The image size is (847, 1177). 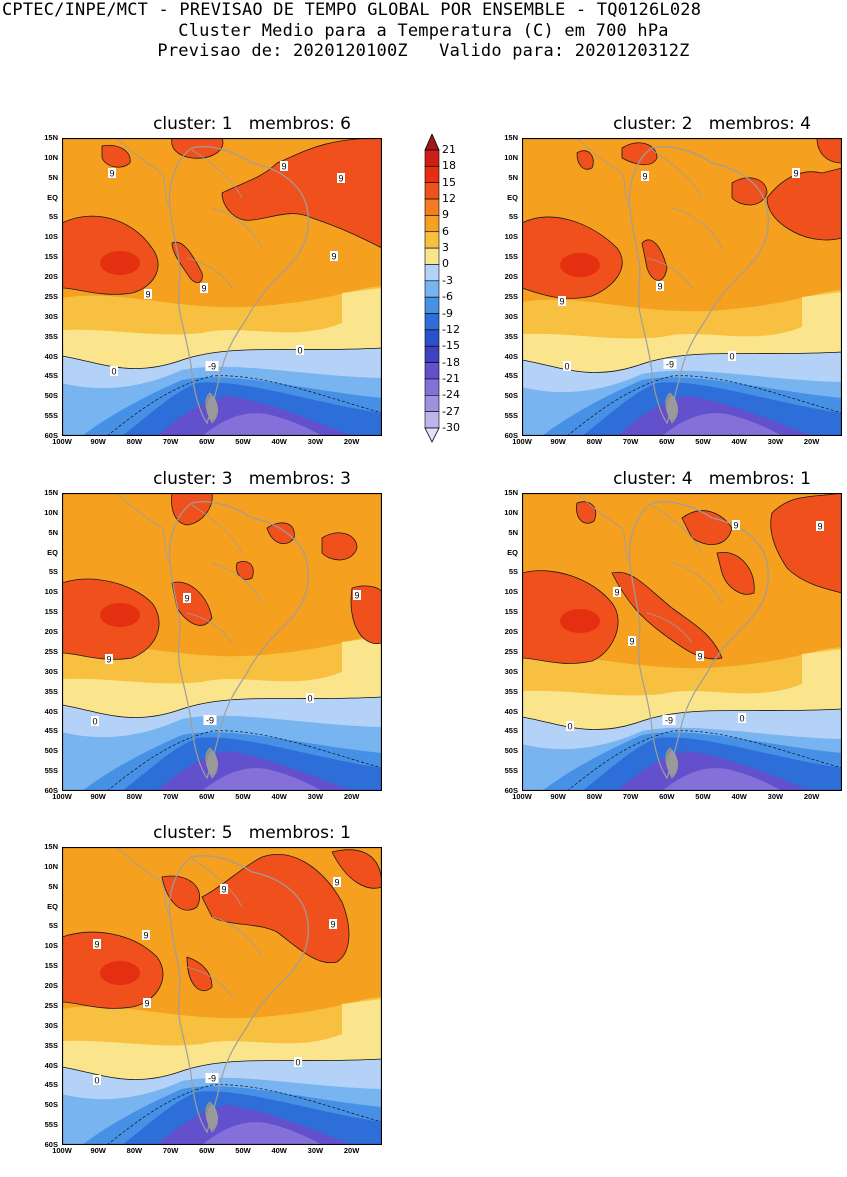 I want to click on colorbar-tick-label: 12, so click(x=449, y=199).